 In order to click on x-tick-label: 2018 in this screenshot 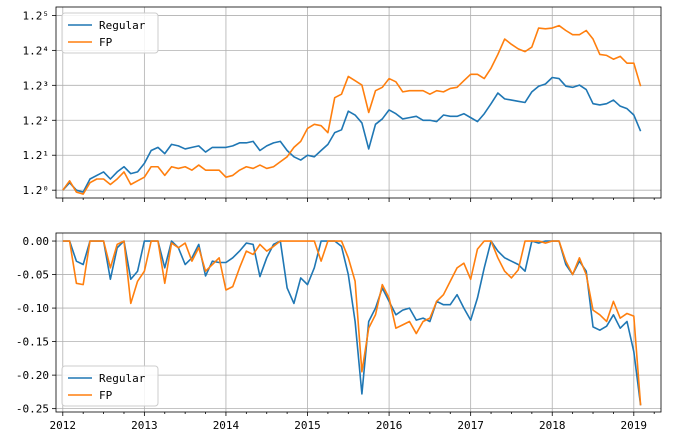, I will do `click(552, 425)`.